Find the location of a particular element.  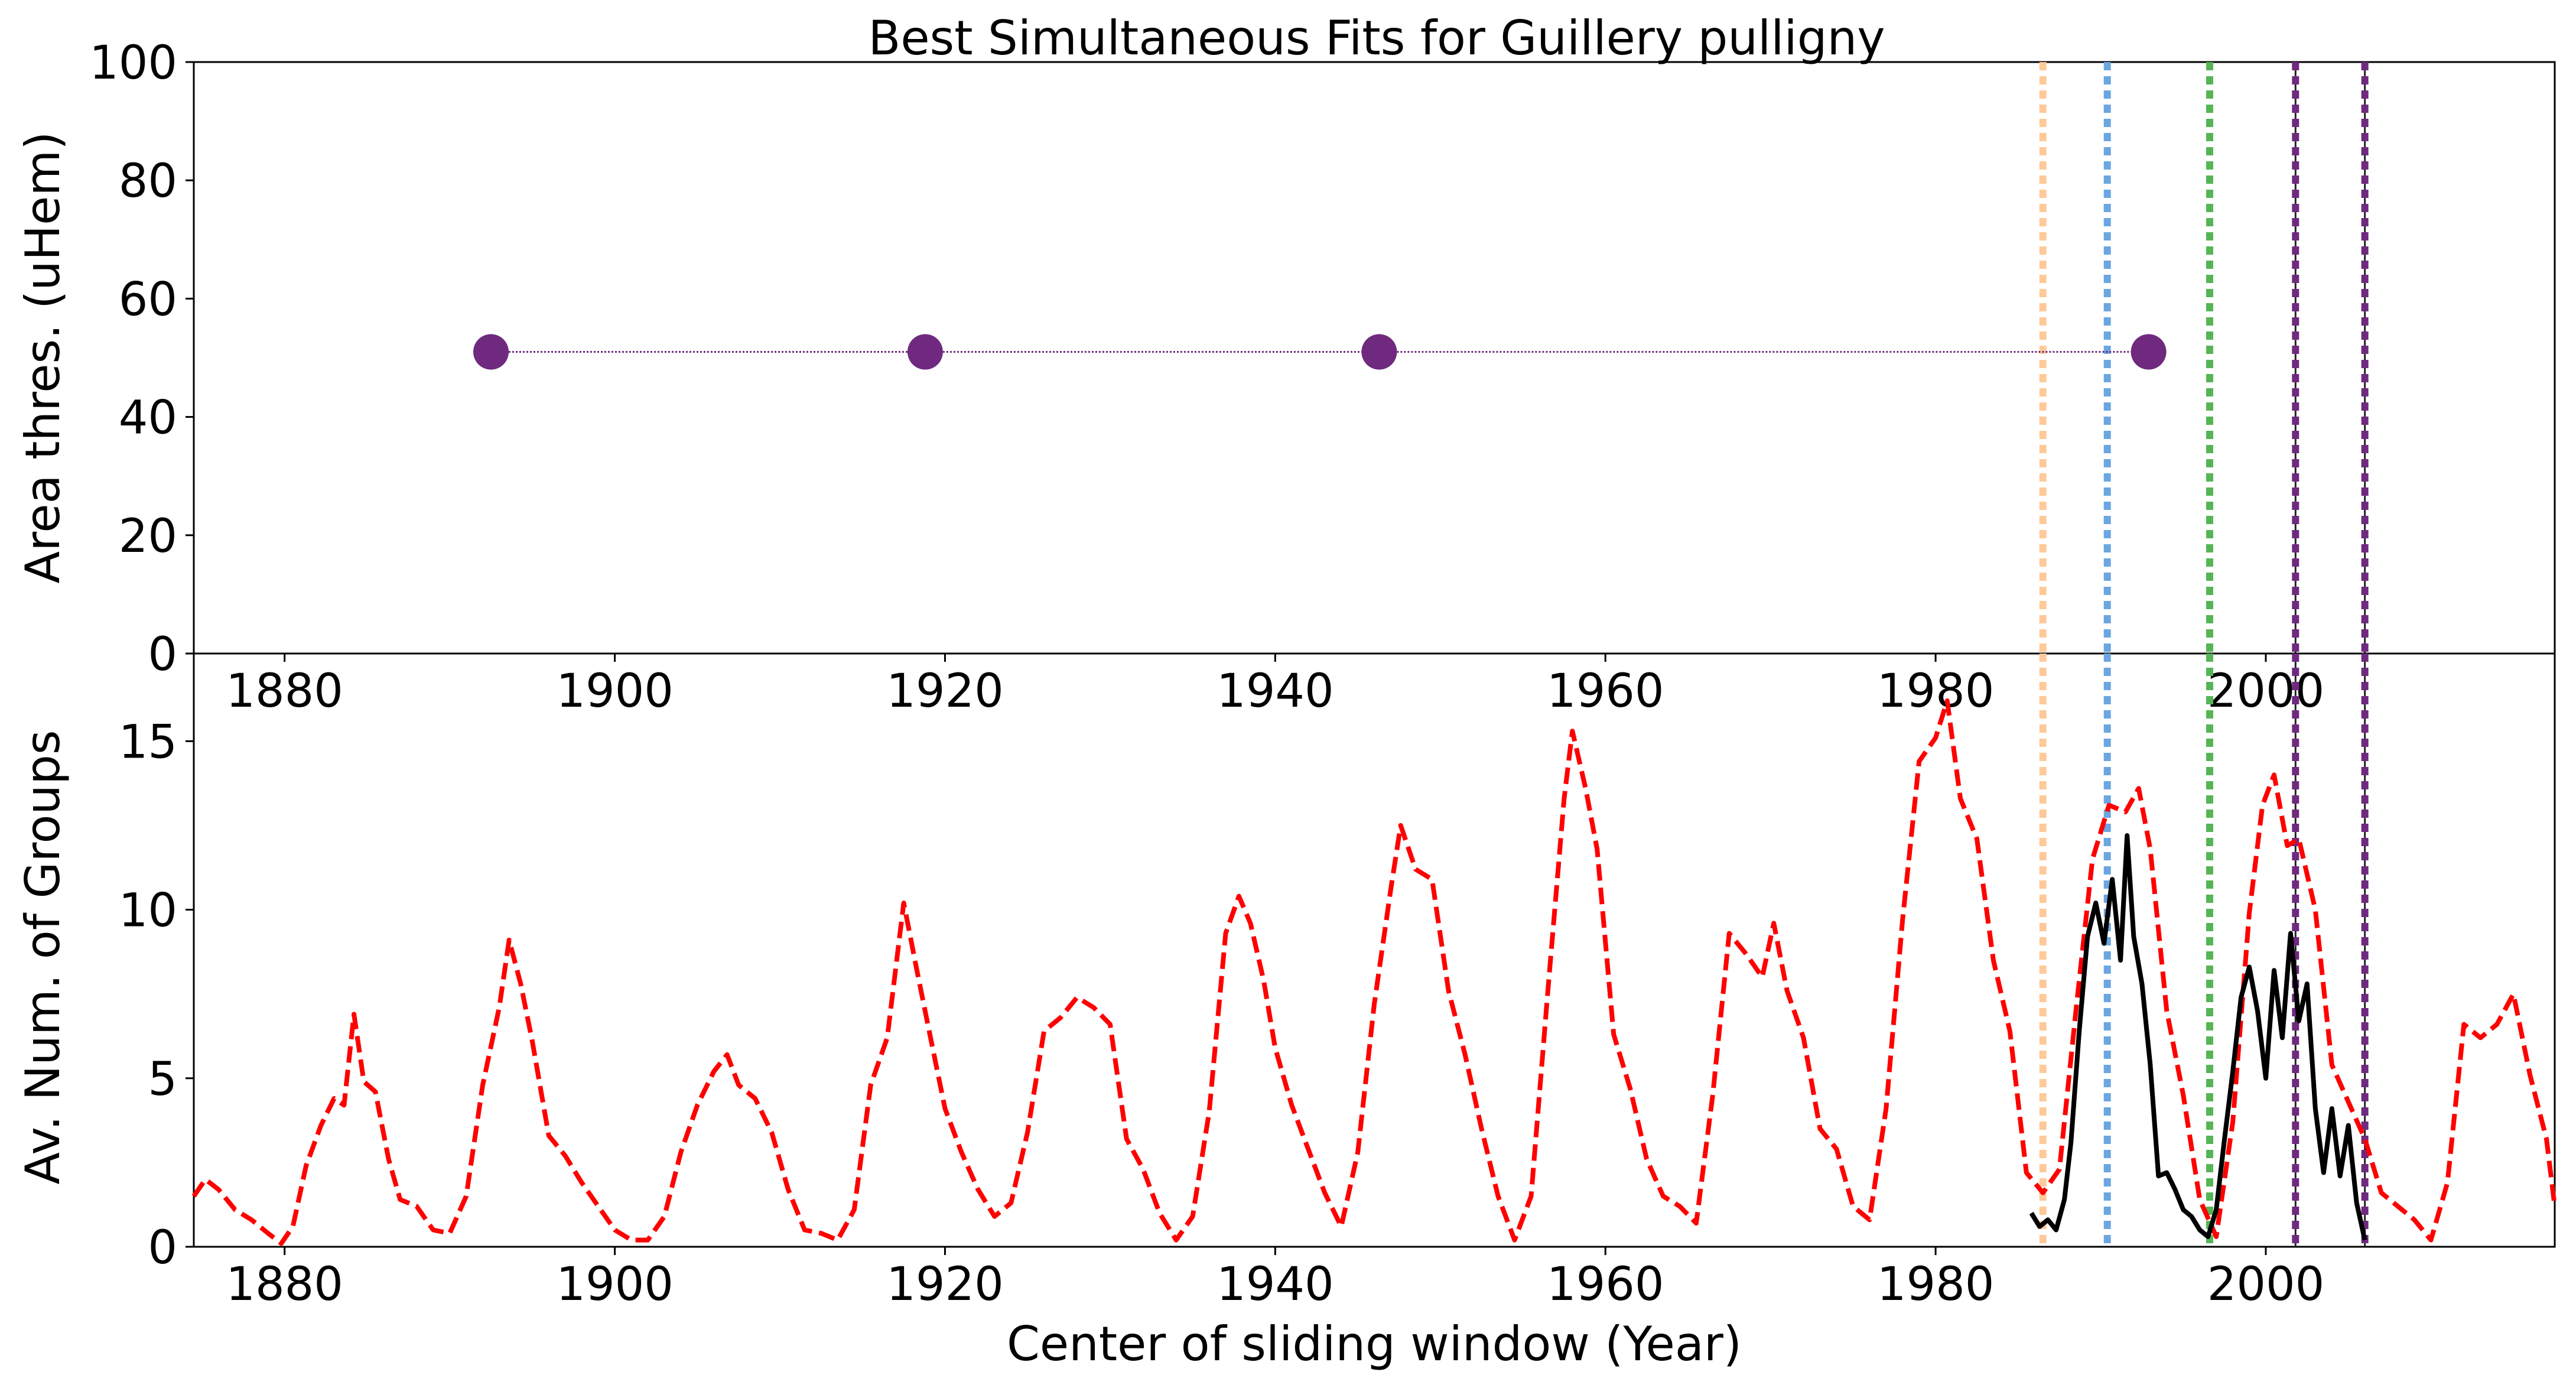

bottom-y-tick-label: 15 is located at coordinates (148, 743).